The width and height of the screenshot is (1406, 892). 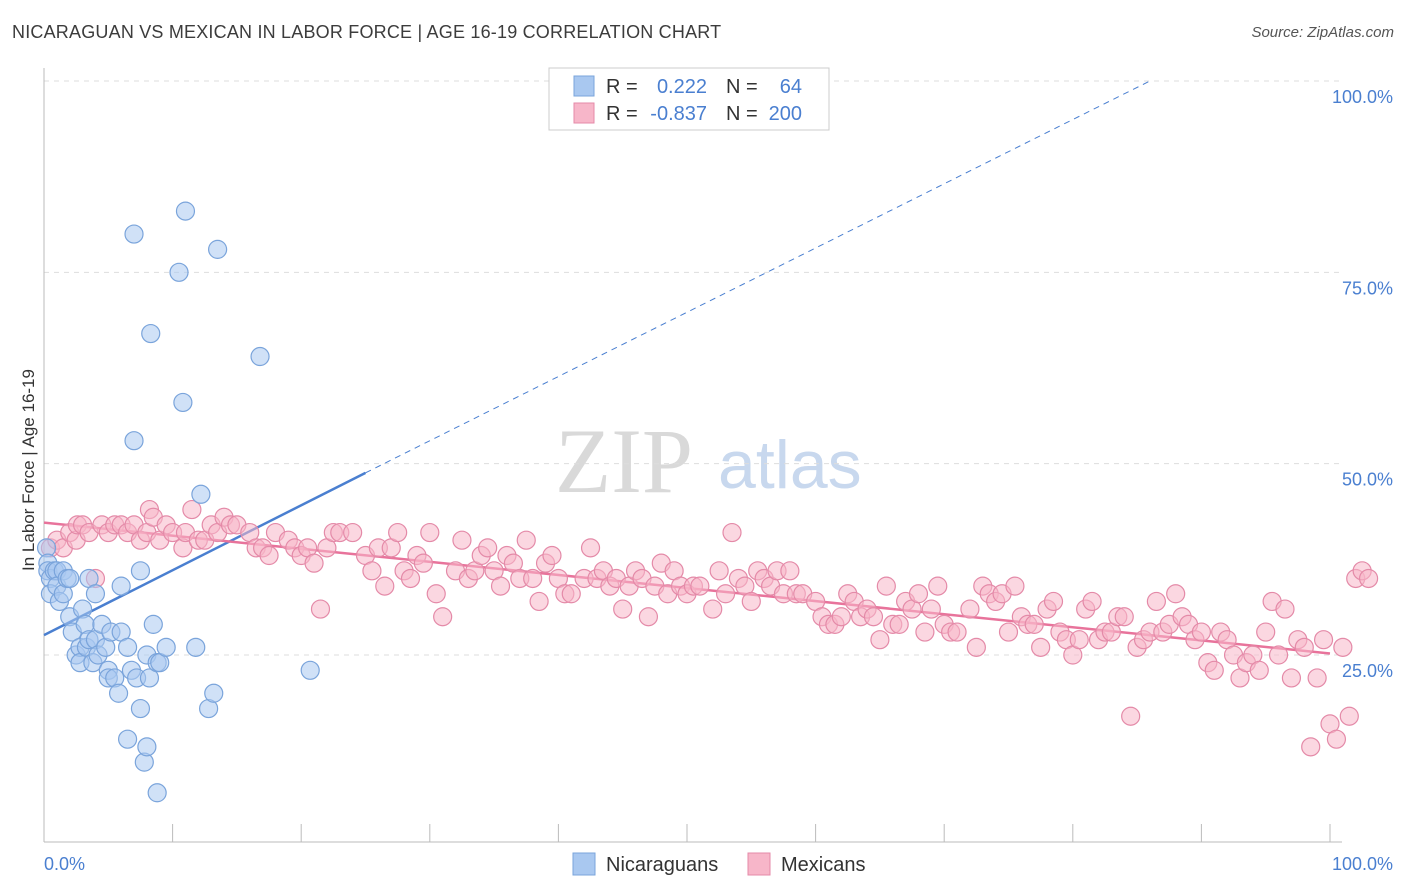 What do you see at coordinates (791, 87) in the screenshot?
I see `legend-n-value-1: 64` at bounding box center [791, 87].